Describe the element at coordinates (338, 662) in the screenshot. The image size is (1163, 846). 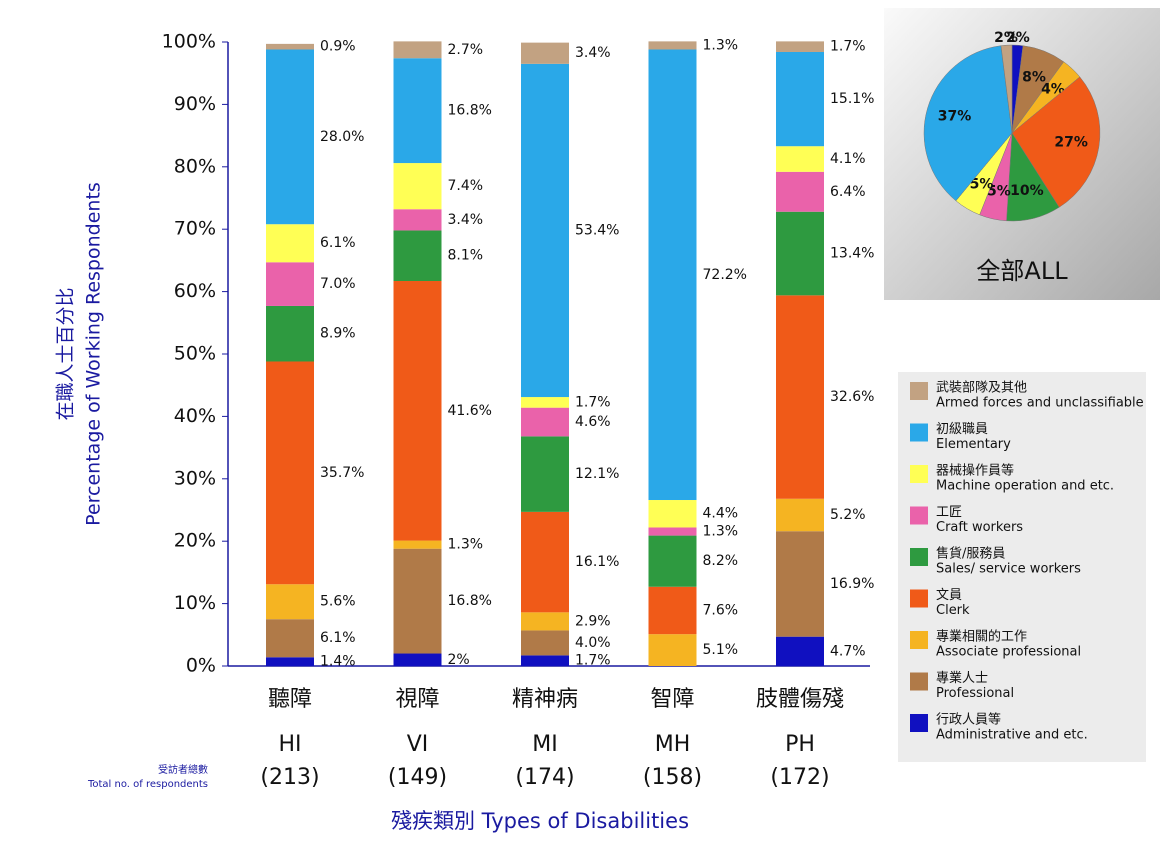
I see `value-label: 1.4%` at that location.